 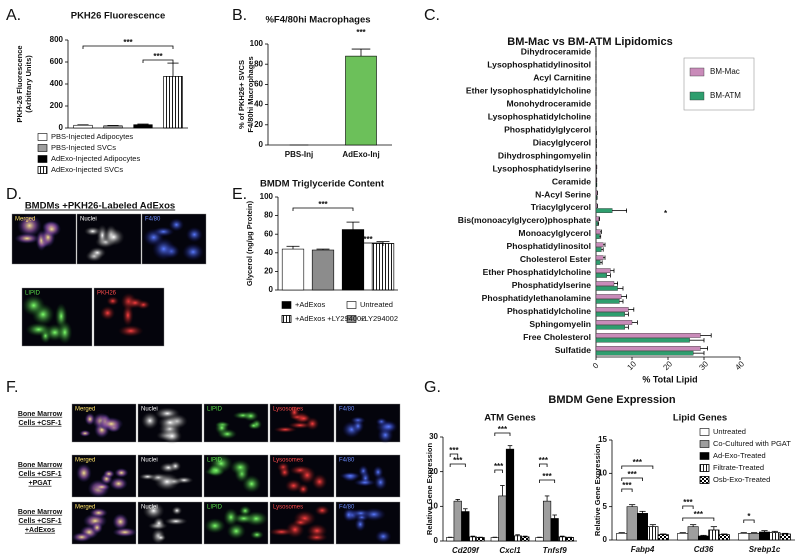 I want to click on legend-swatch-hatch, so click(x=42, y=170).